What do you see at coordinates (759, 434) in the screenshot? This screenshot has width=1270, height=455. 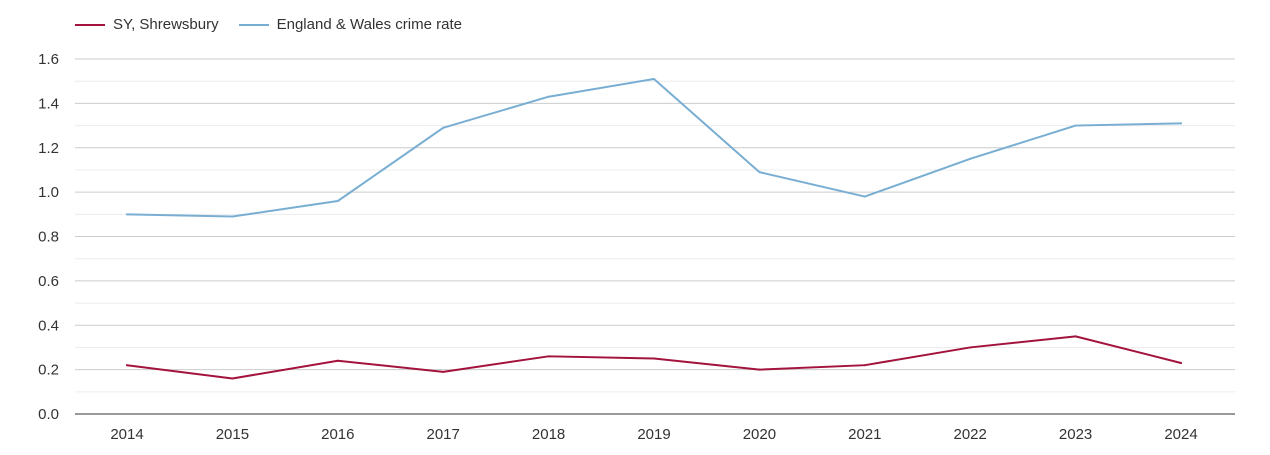 I see `x-tick-label: 2020` at bounding box center [759, 434].